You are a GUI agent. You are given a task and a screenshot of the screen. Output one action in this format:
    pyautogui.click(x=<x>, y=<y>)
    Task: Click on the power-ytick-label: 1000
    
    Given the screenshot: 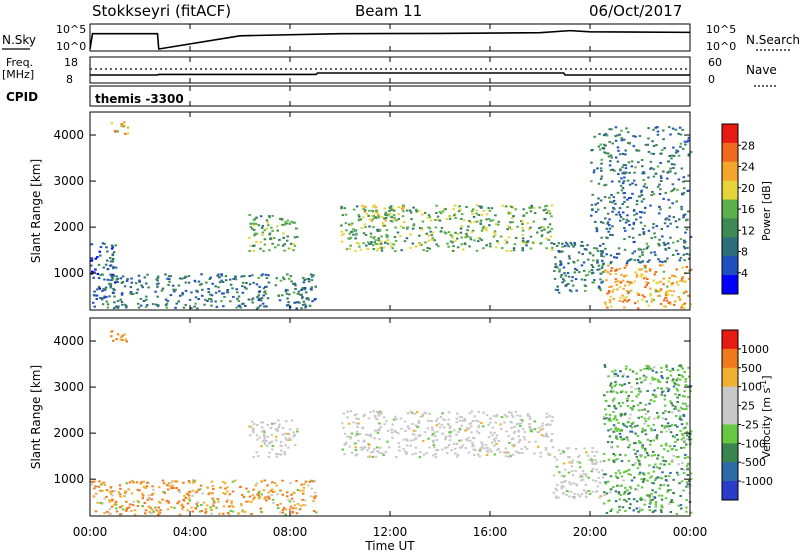 What is the action you would take?
    pyautogui.click(x=68, y=273)
    